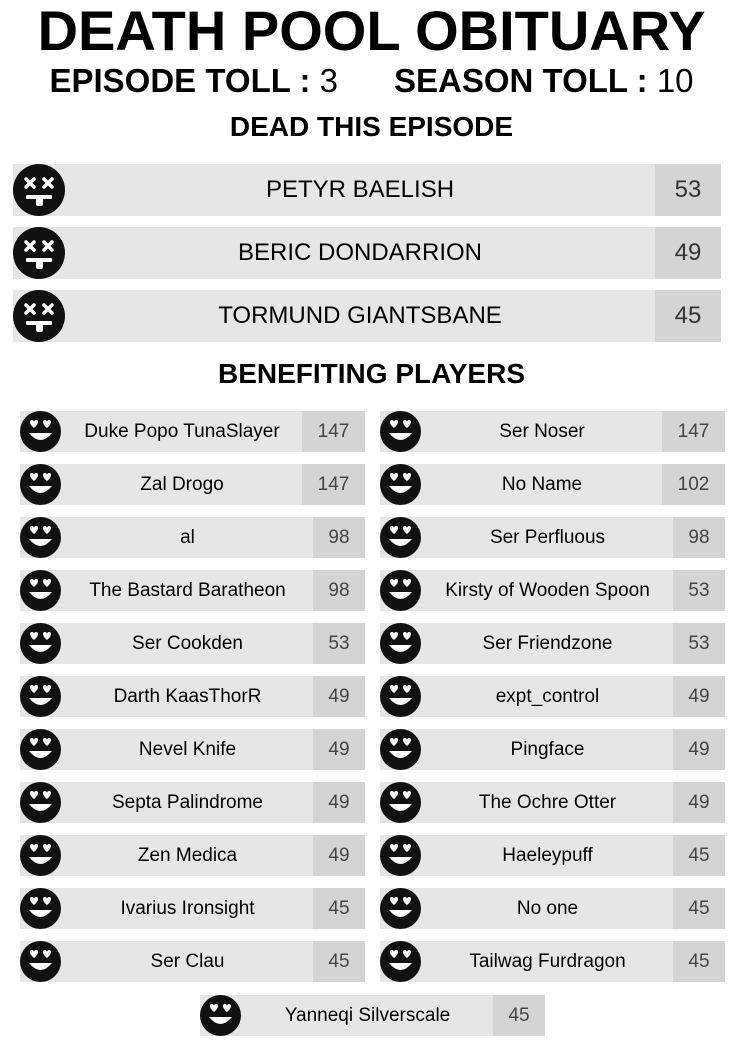 This screenshot has width=743, height=1051. What do you see at coordinates (187, 802) in the screenshot?
I see `player-name: Septa Palindrome` at bounding box center [187, 802].